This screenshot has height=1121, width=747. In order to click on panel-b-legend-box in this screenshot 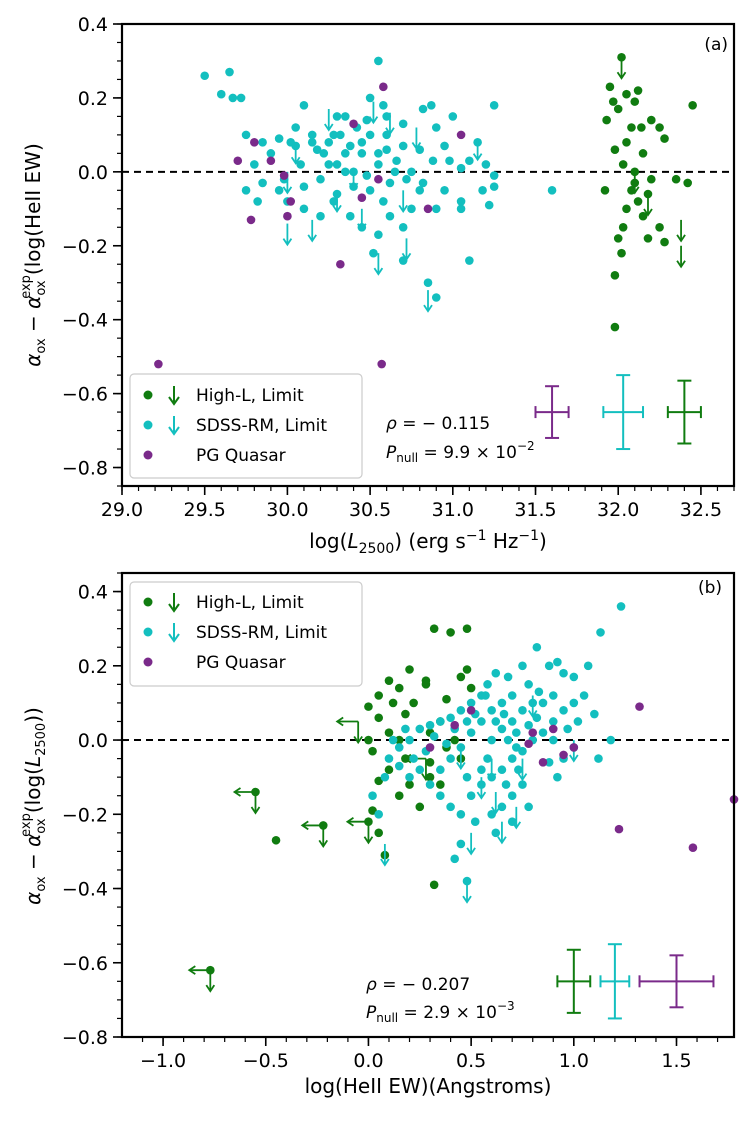, I will do `click(246, 634)`.